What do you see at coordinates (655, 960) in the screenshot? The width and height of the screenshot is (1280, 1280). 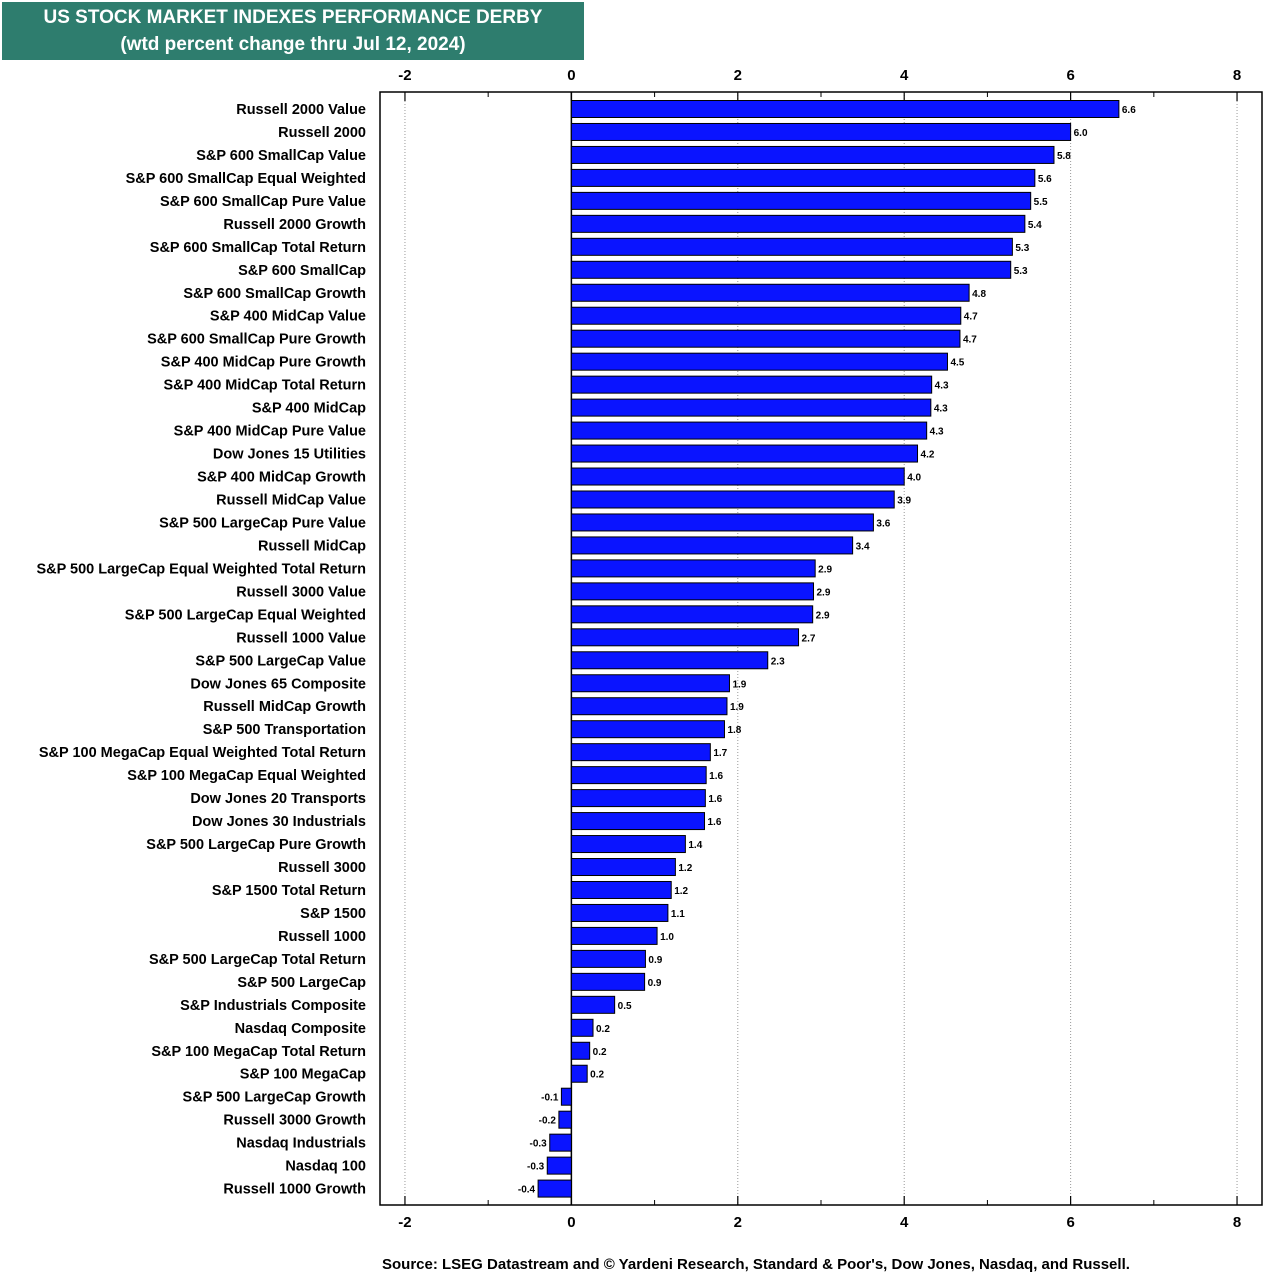 I see `value-label: 0.9` at bounding box center [655, 960].